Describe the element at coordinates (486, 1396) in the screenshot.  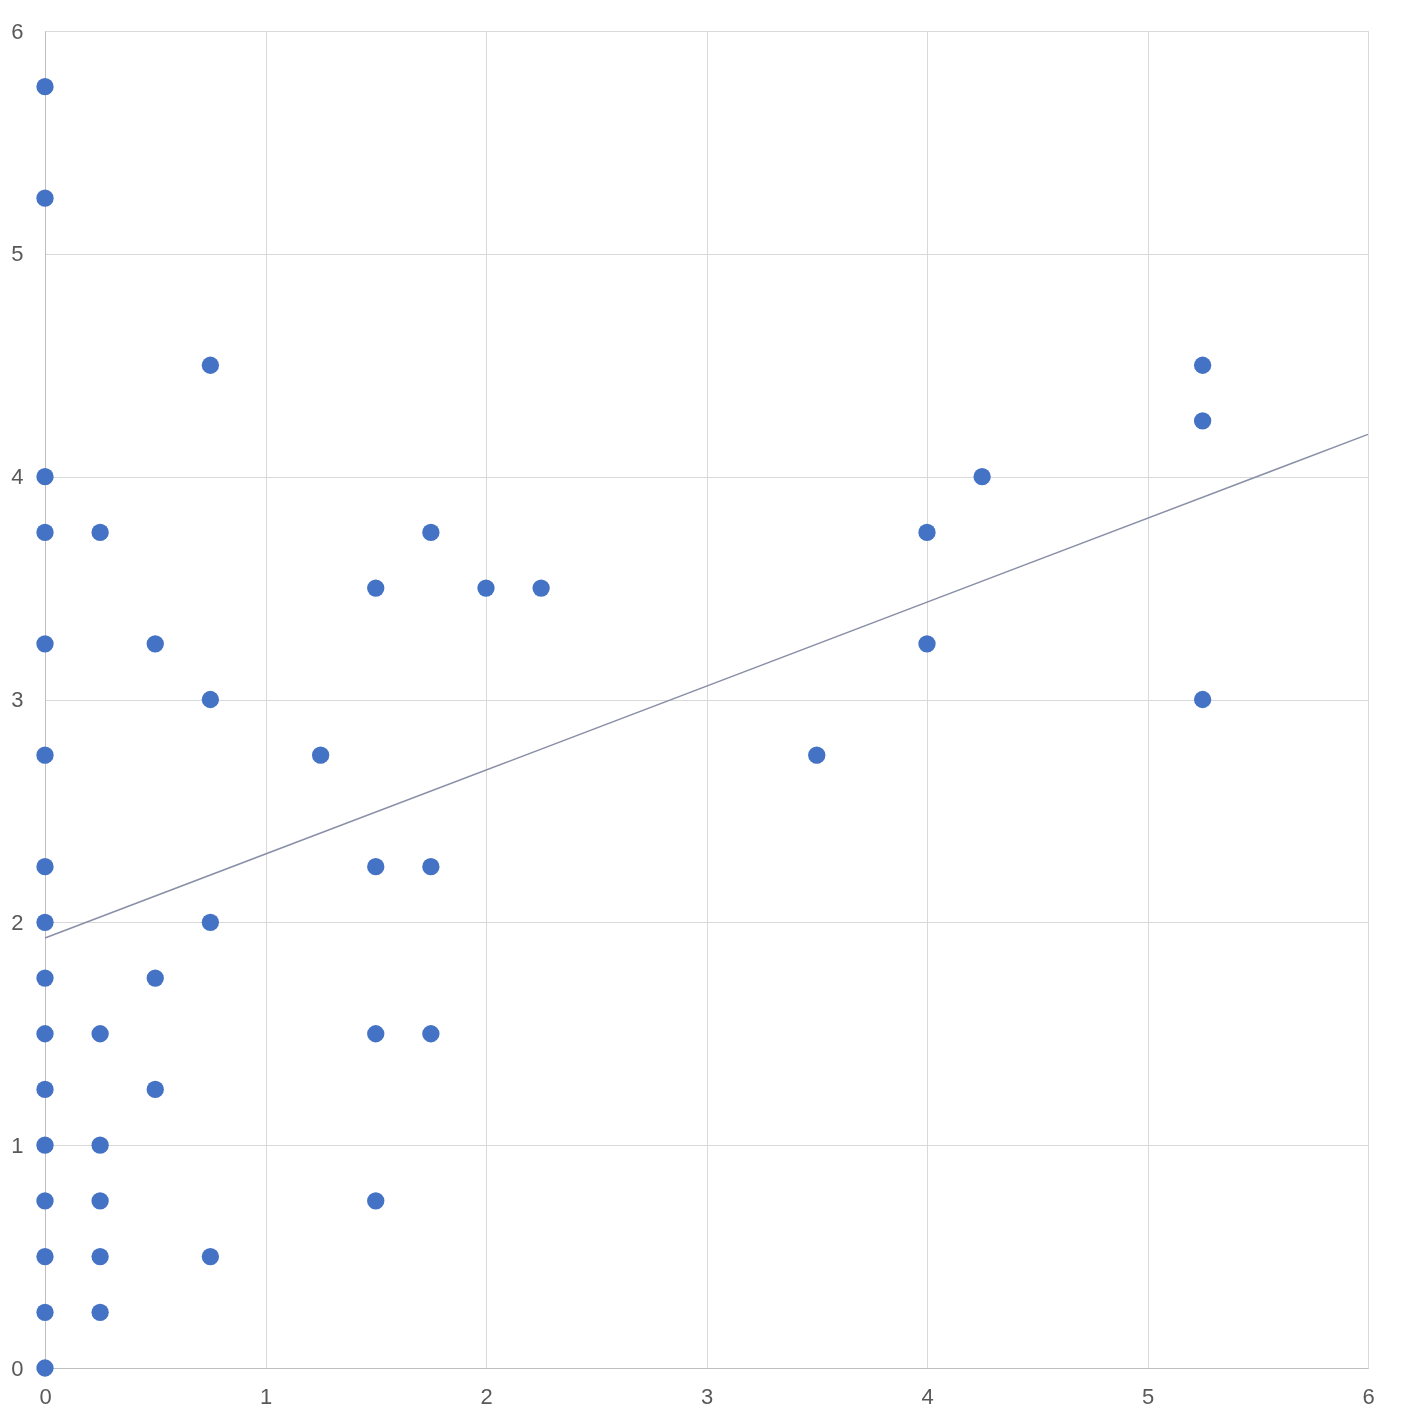
I see `x-tick-label: 2` at that location.